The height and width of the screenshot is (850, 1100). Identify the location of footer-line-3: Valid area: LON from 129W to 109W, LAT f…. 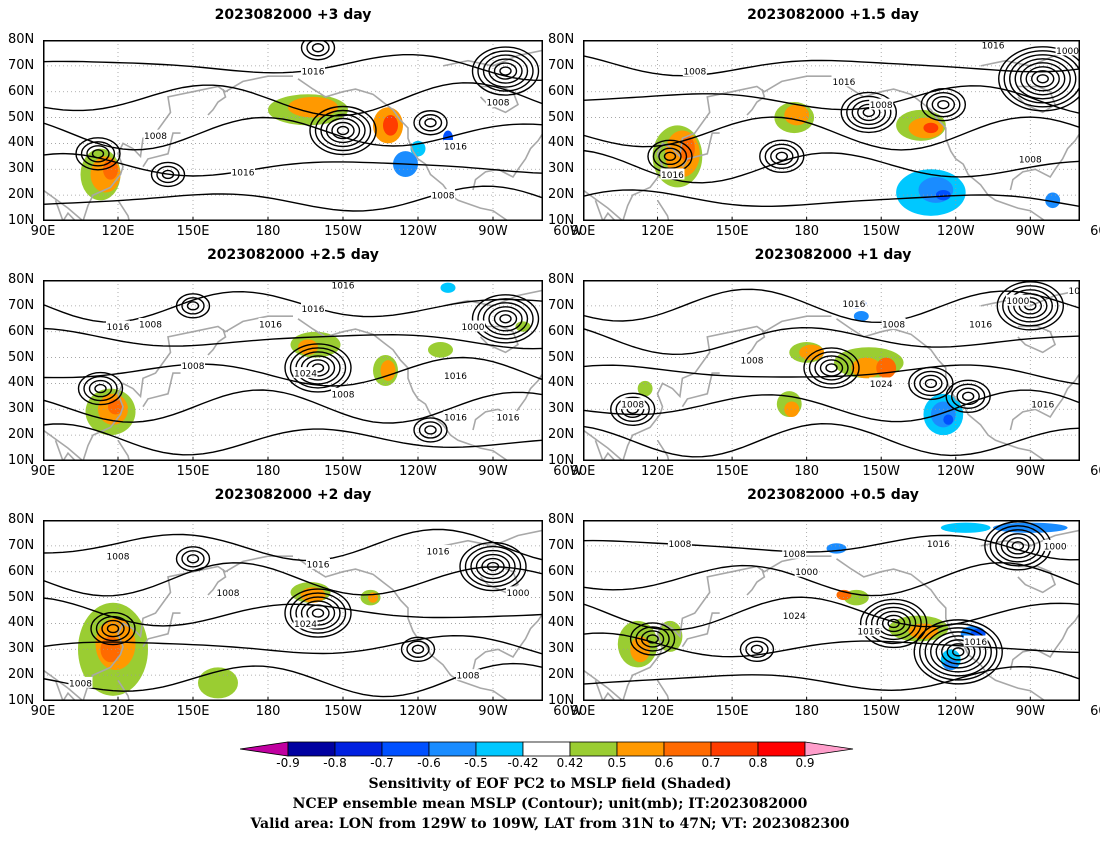
(550, 824).